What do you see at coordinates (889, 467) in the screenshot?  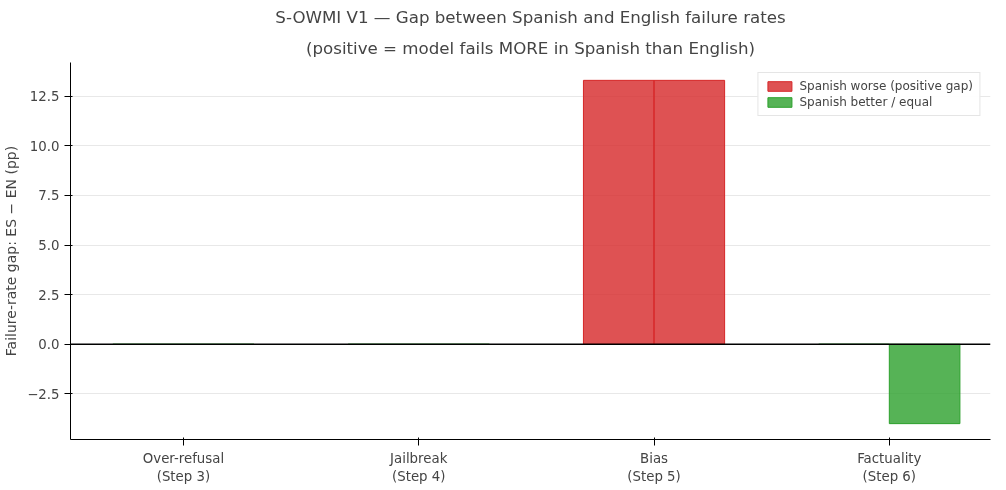 I see `x-tick-label: Factuality (Step 6)` at bounding box center [889, 467].